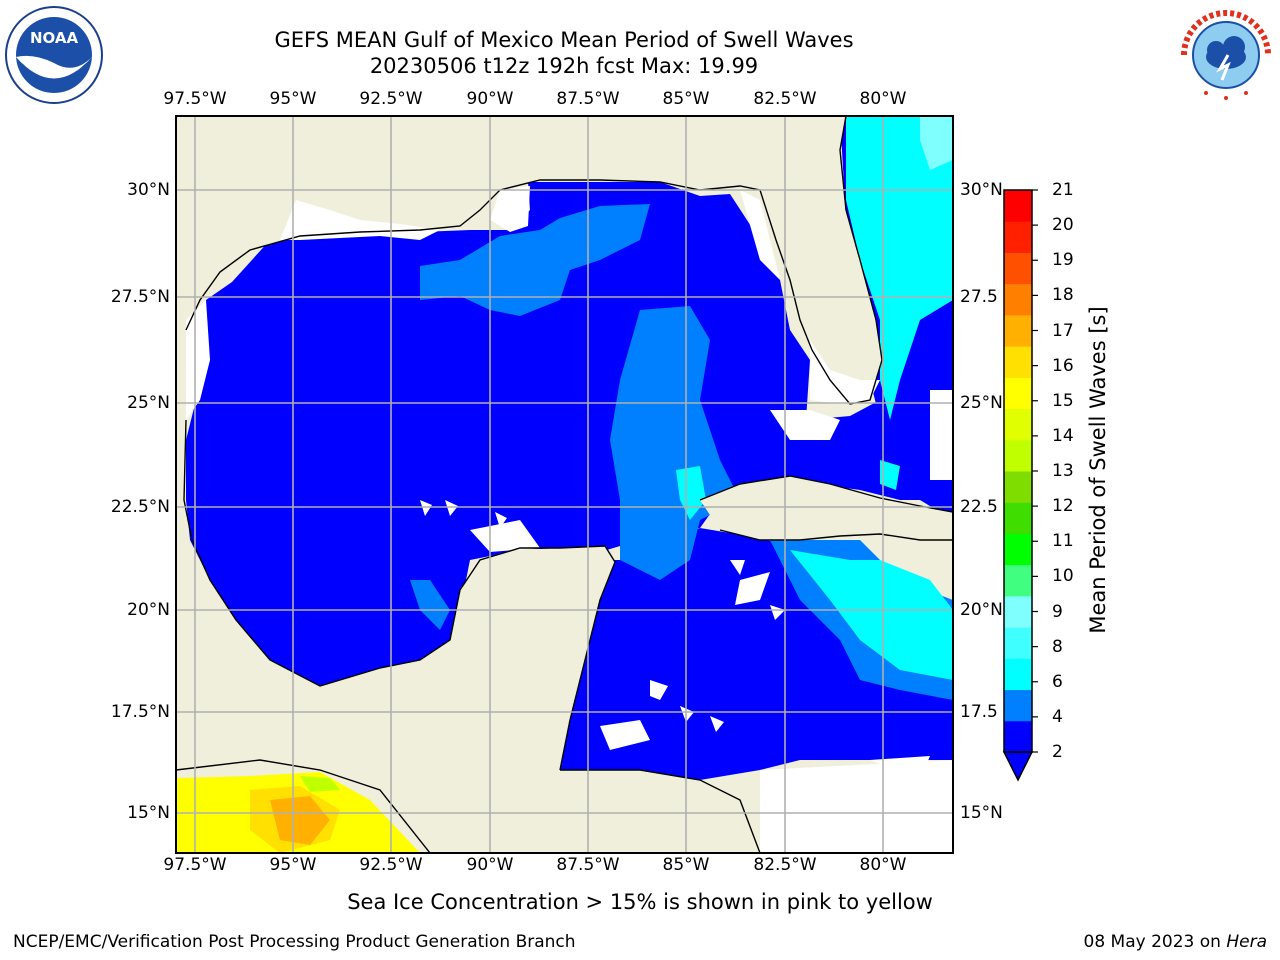 The image size is (1280, 960). I want to click on lat-label-left: 22.5°N, so click(140, 507).